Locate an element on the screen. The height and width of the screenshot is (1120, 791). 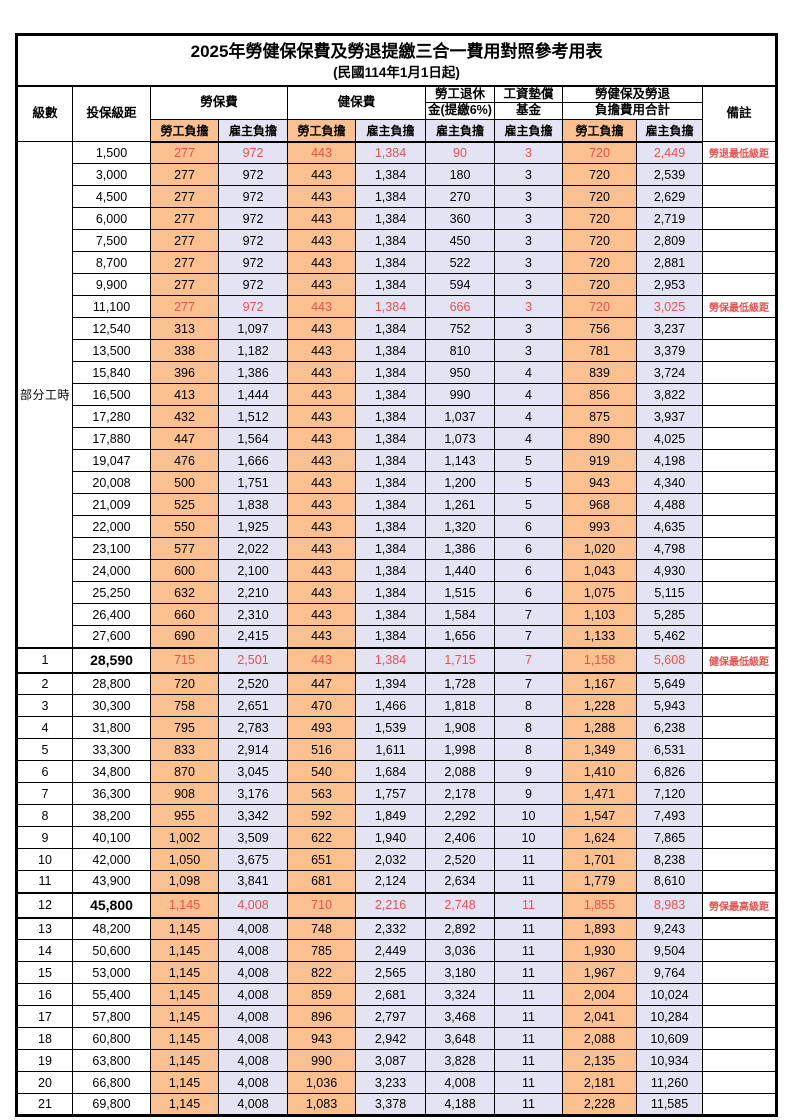
level-cell: 9 is located at coordinates (44, 837).